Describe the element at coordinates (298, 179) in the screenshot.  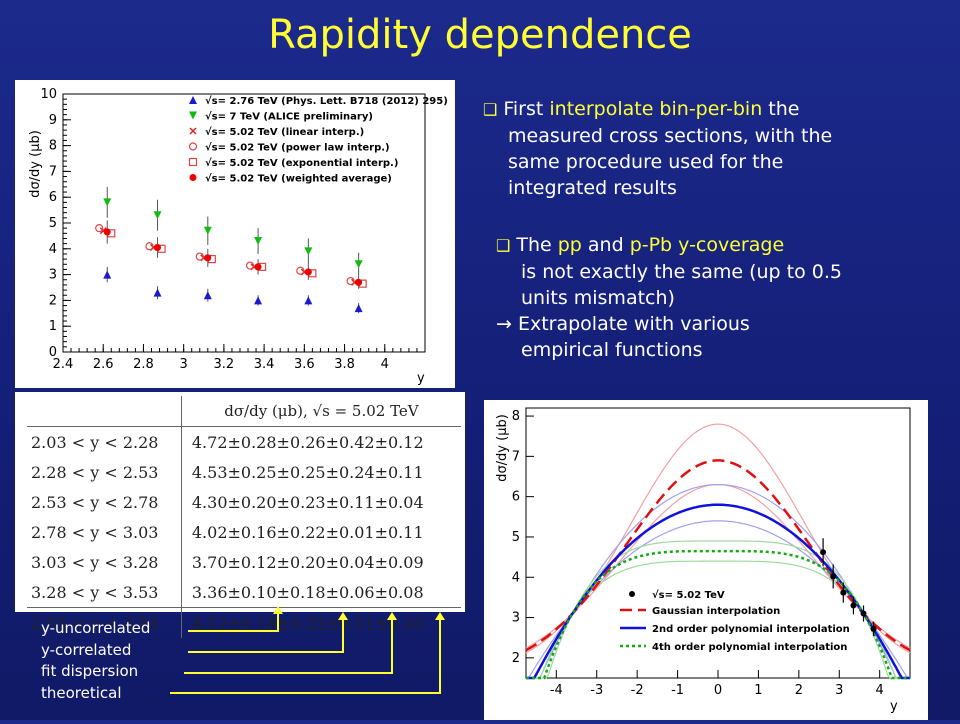
I see `legend-entry: √s= 5.02 TeV (weighted average)` at that location.